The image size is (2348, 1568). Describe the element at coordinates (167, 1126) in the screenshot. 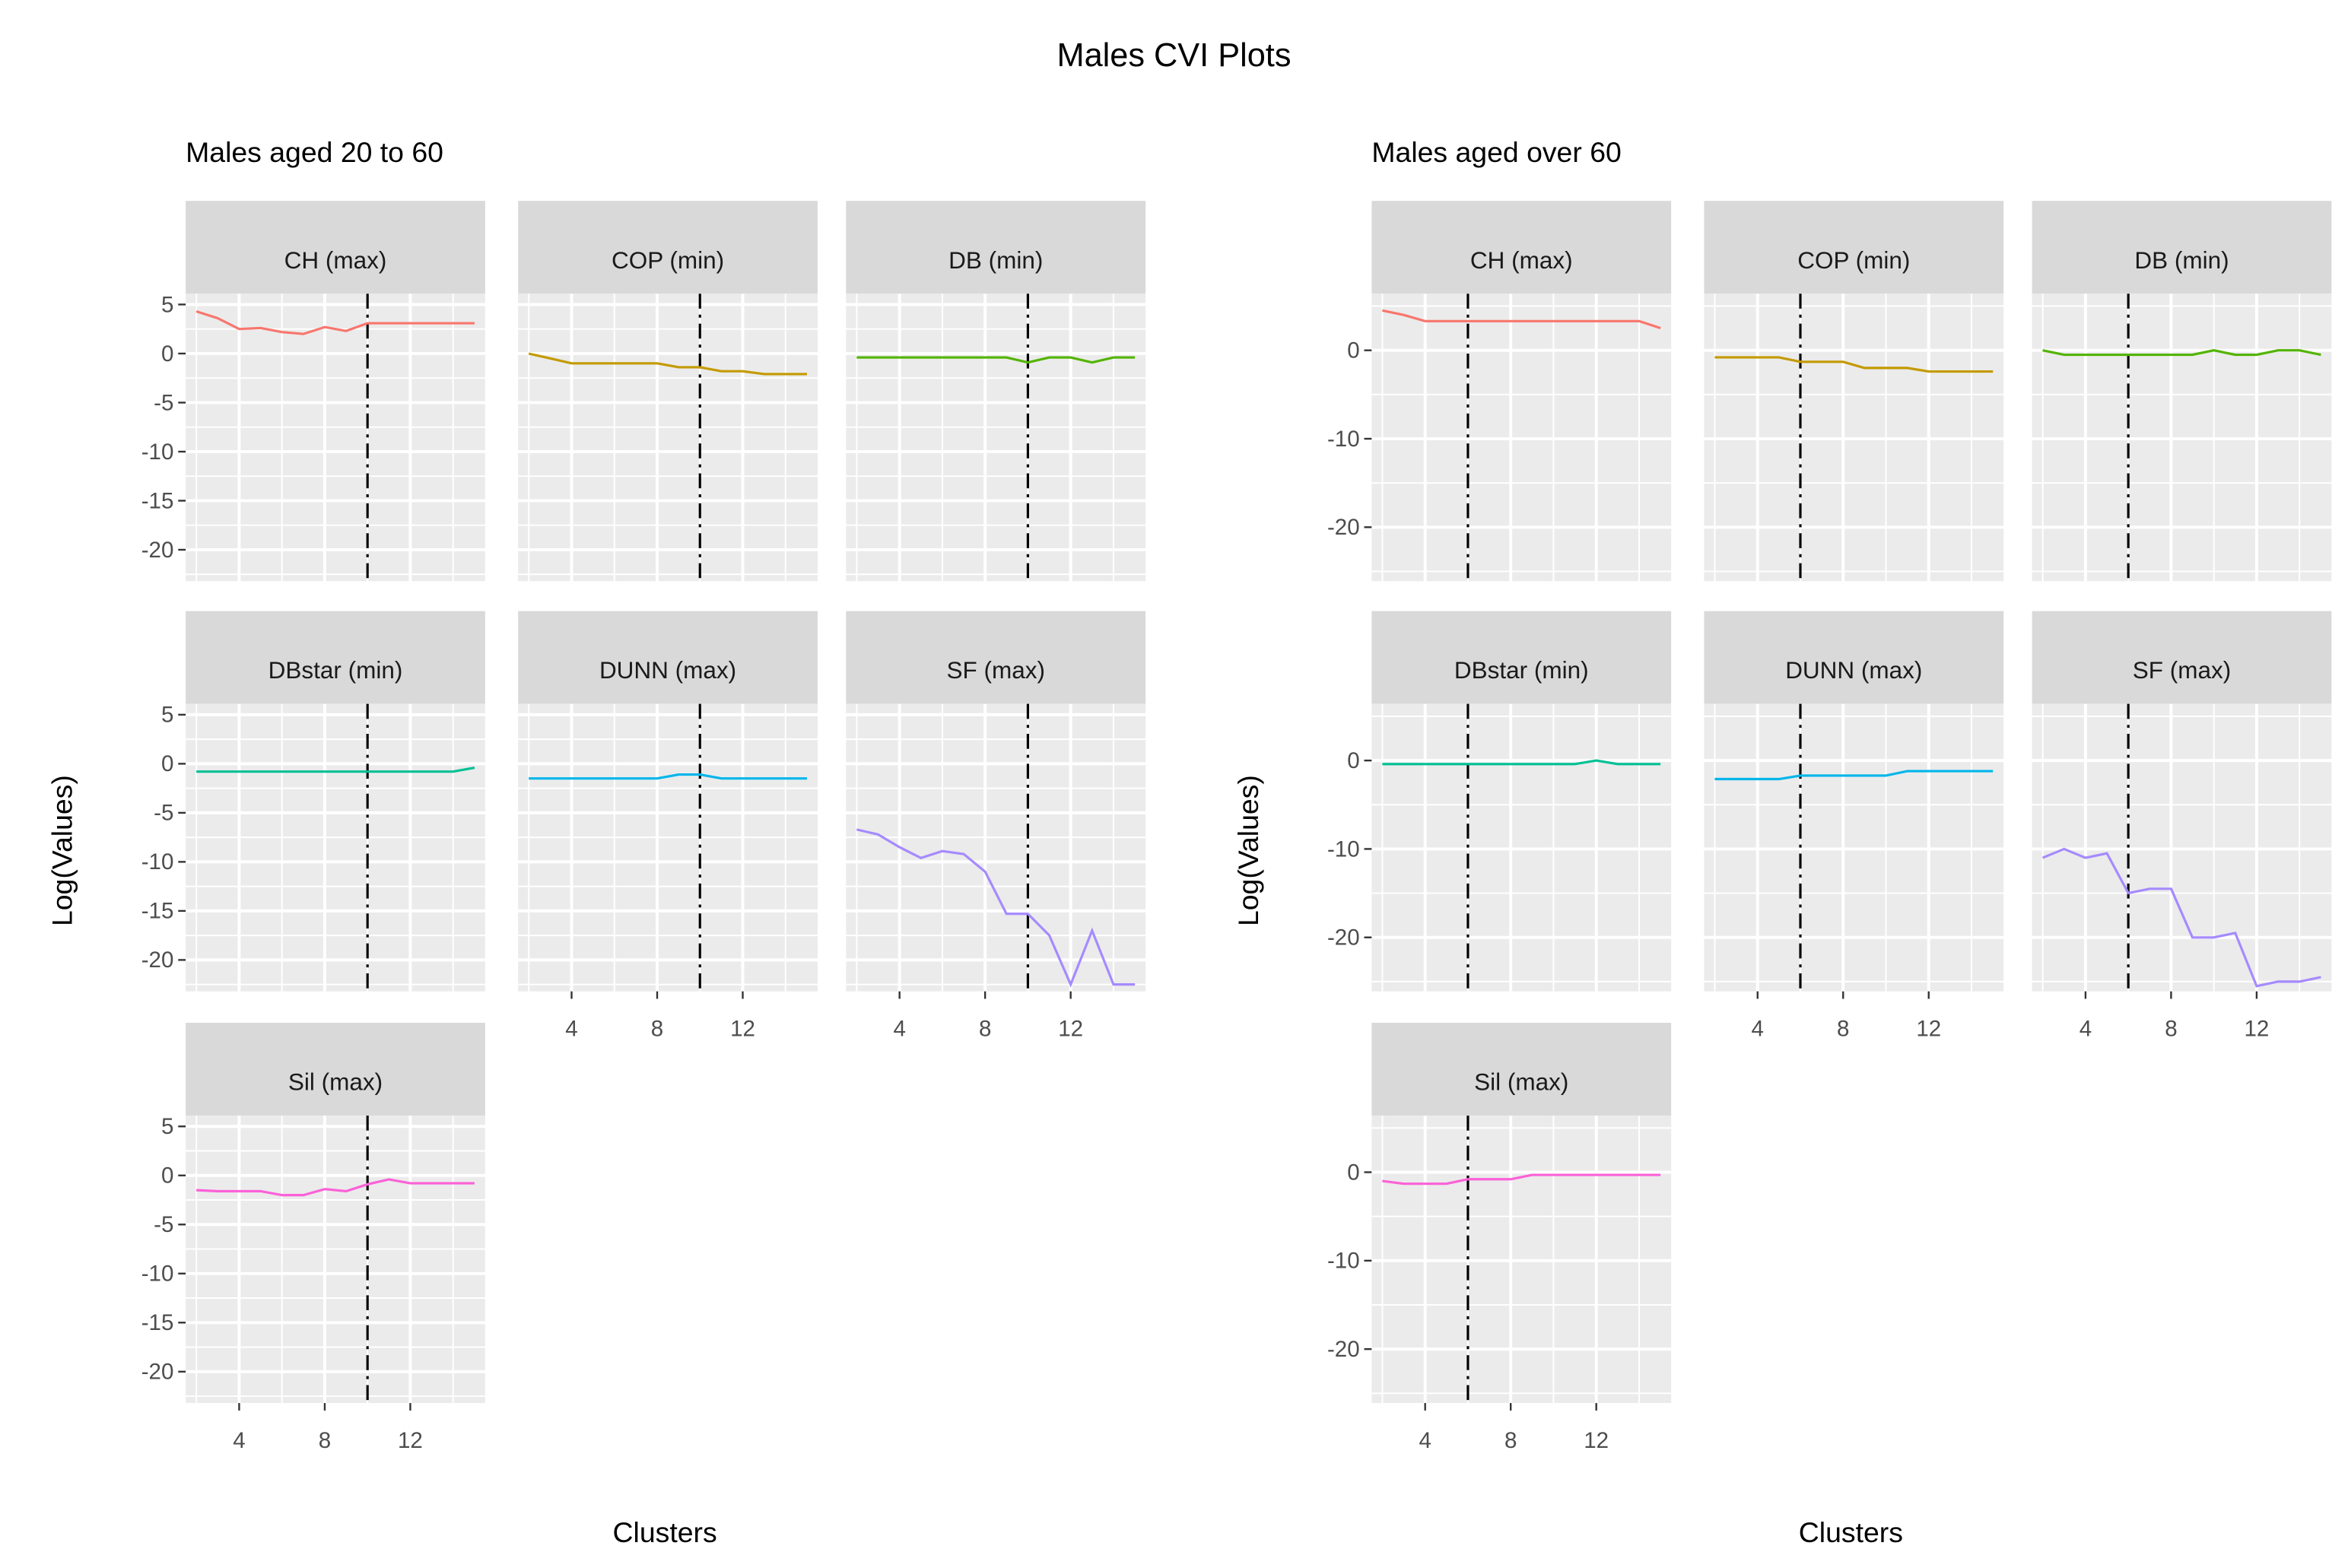

I see `y-tick-label: 5` at that location.